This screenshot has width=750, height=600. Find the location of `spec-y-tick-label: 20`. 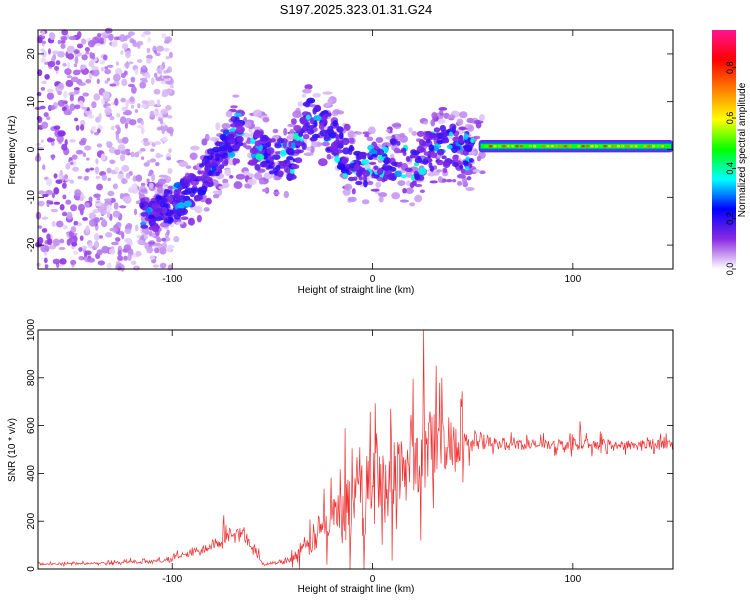

spec-y-tick-label: 20 is located at coordinates (31, 54).